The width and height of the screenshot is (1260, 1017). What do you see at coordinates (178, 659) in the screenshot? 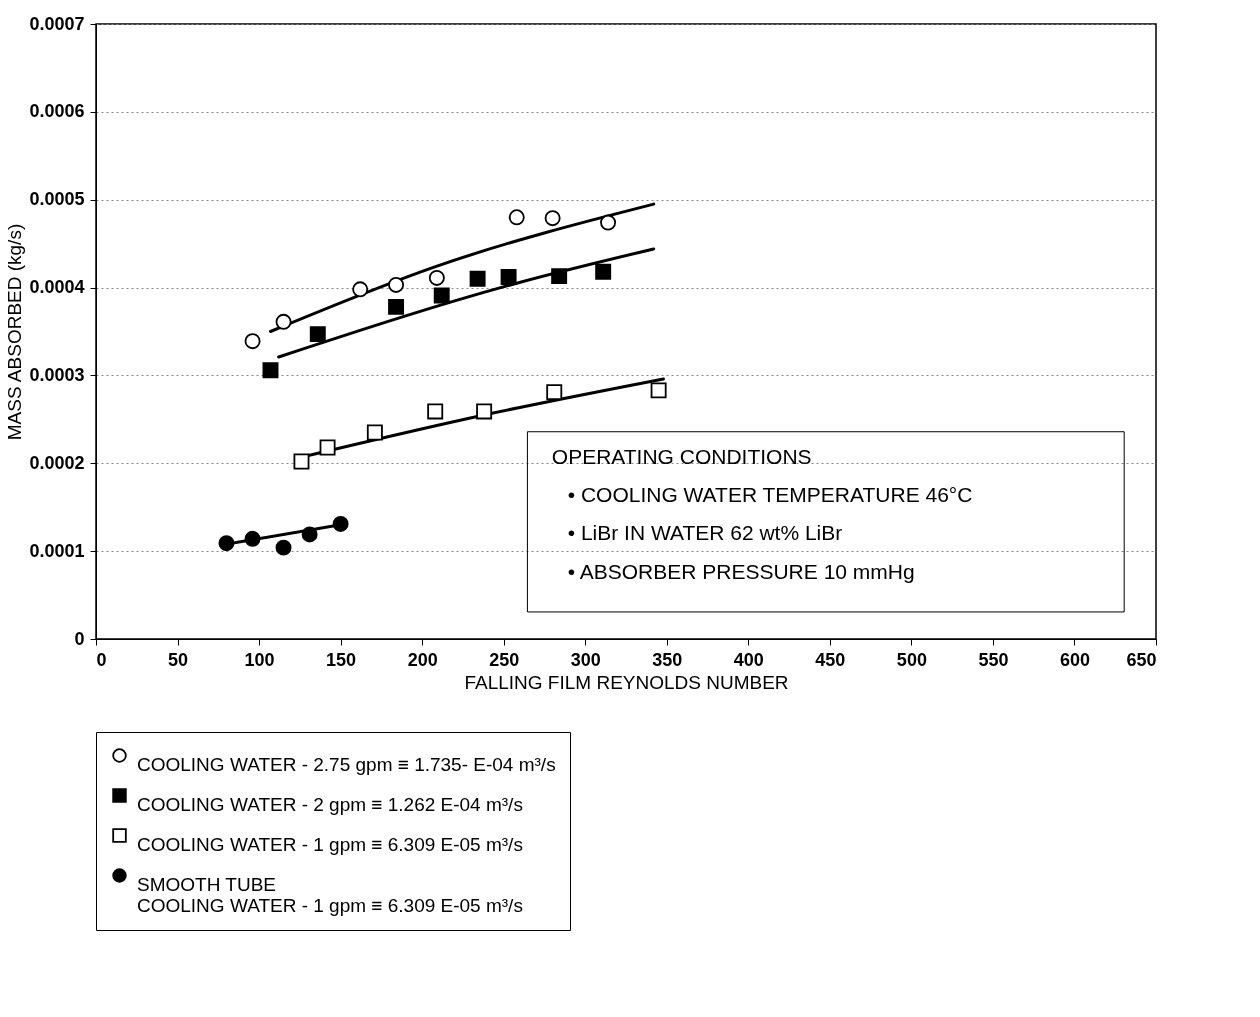
I see `x-tick-label: 50` at bounding box center [178, 659].